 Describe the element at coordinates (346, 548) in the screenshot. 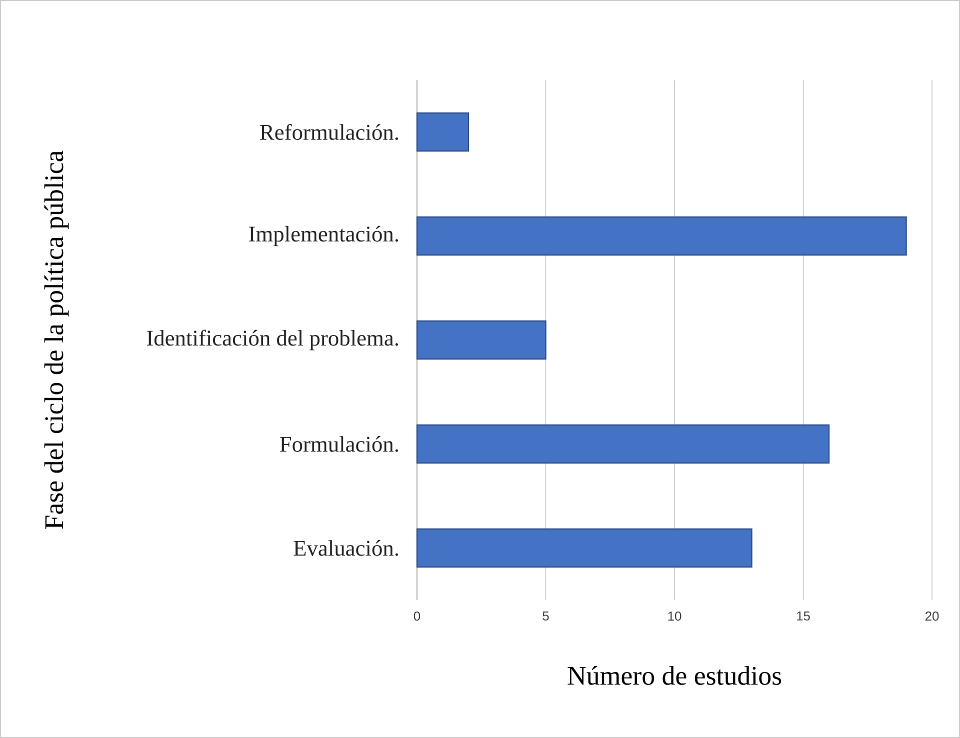

I see `y-tick-label: Evaluación.` at that location.